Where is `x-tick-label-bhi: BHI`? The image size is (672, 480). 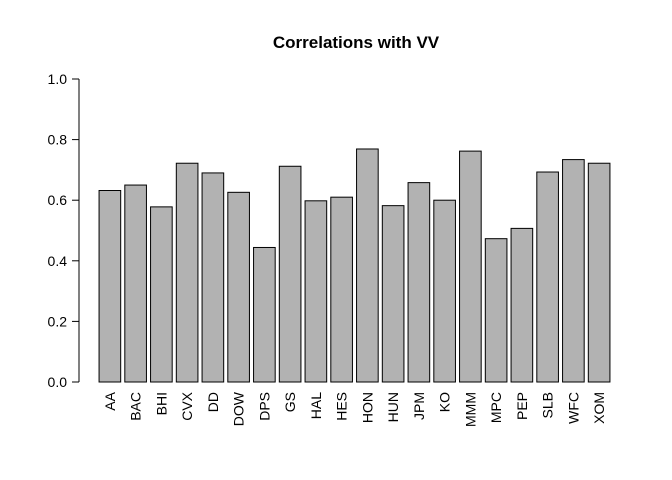
x-tick-label-bhi: BHI is located at coordinates (161, 403).